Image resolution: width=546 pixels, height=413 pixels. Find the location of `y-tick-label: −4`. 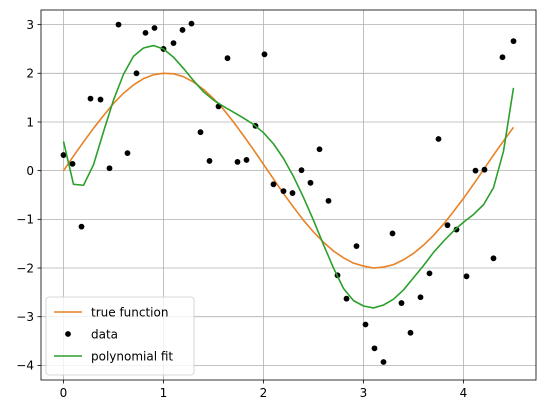

y-tick-label: −4 is located at coordinates (25, 366).